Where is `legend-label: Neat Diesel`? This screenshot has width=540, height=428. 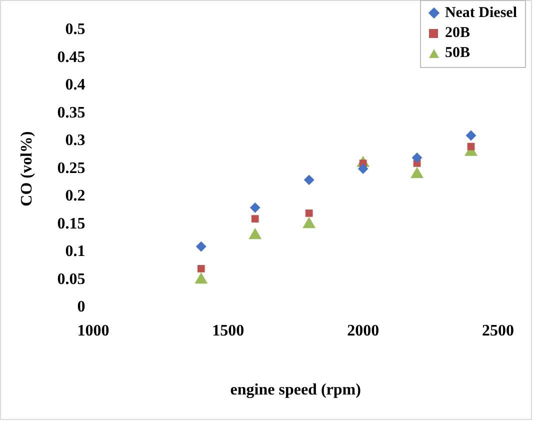 legend-label: Neat Diesel is located at coordinates (480, 13).